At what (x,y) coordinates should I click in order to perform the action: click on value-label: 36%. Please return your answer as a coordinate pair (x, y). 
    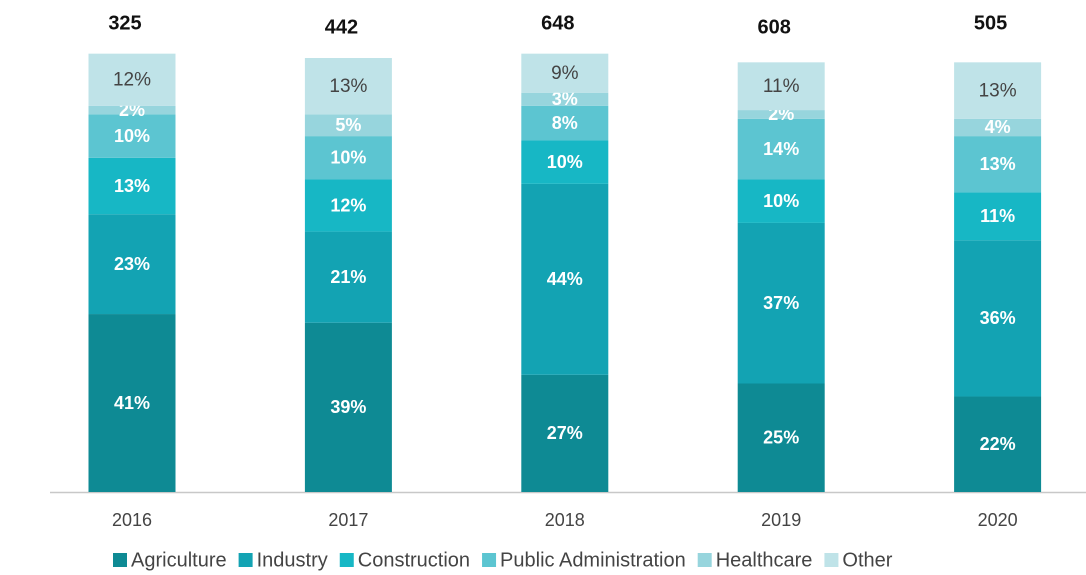
    Looking at the image, I should click on (998, 318).